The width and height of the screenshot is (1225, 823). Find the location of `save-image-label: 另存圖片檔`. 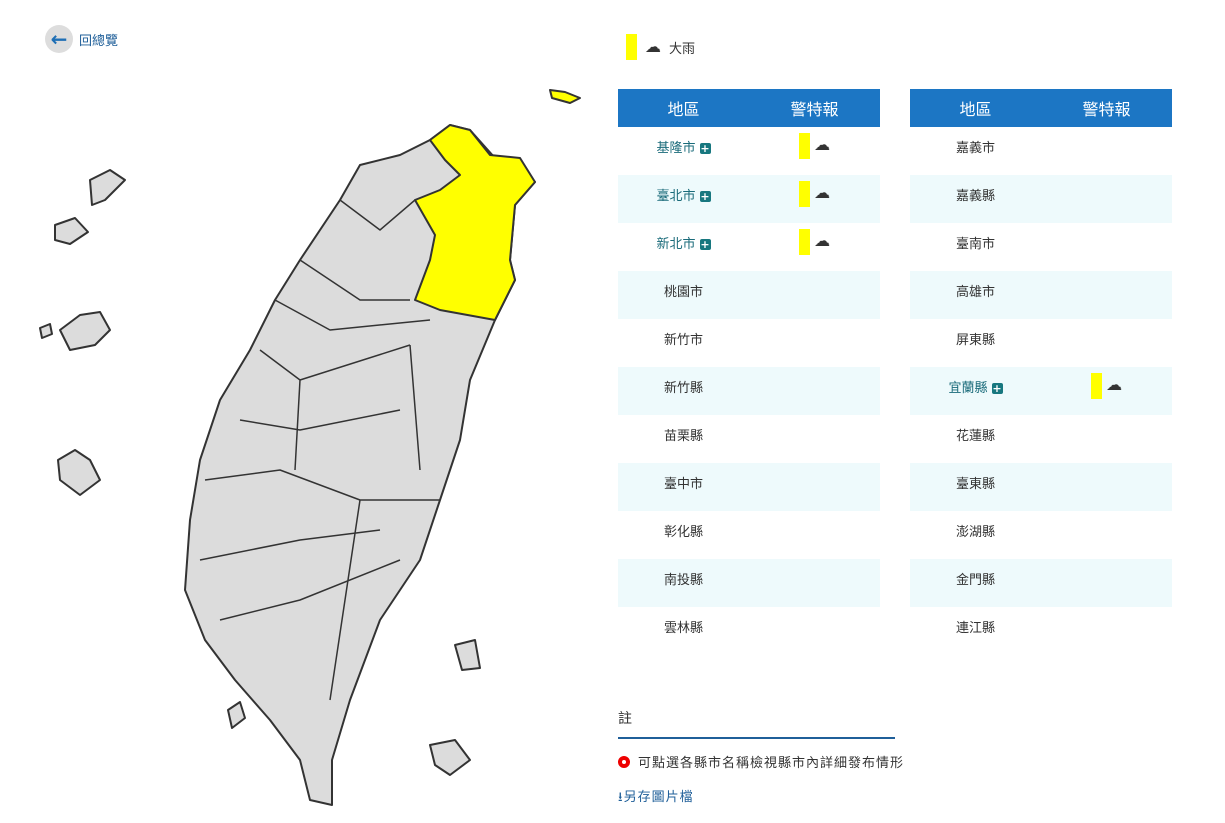

save-image-label: 另存圖片檔 is located at coordinates (658, 797).